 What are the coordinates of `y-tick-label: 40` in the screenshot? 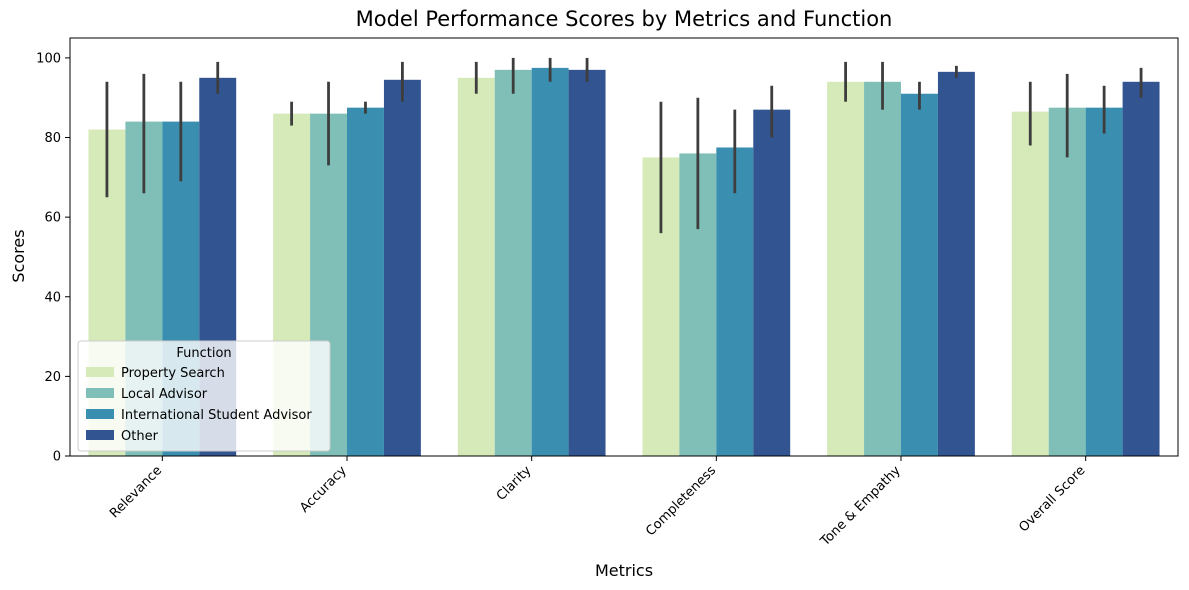 It's located at (52, 297).